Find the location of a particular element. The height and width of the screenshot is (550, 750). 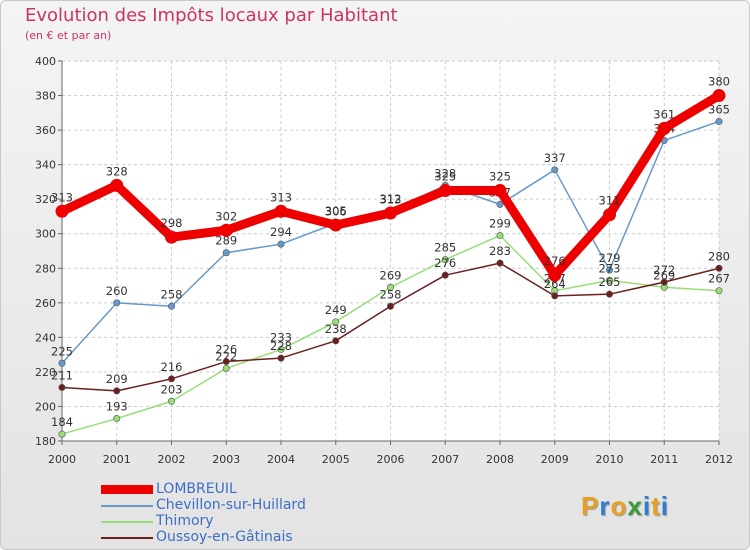

data-label: 272 is located at coordinates (664, 270).